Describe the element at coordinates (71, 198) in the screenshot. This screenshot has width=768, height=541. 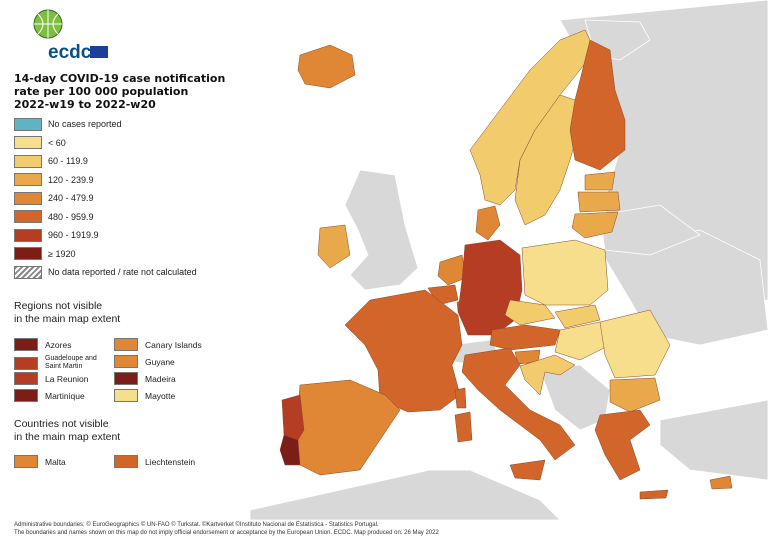
I see `legend-label: 240 - 479.9` at that location.